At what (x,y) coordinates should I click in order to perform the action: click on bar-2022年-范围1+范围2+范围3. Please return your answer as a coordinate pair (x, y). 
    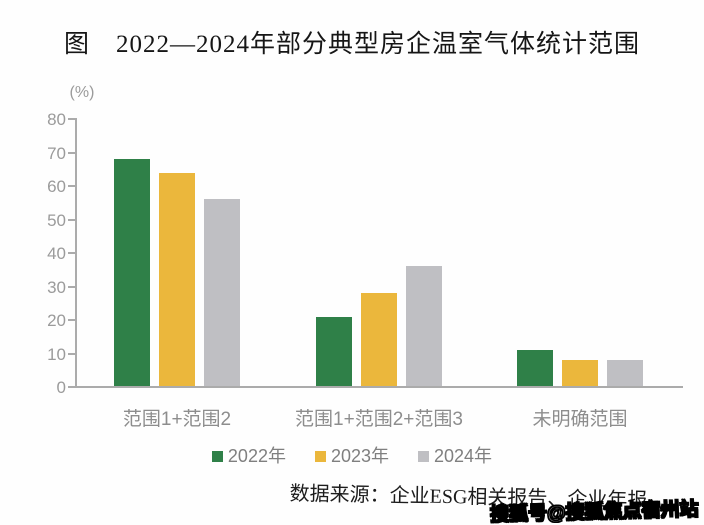
    Looking at the image, I should click on (334, 351).